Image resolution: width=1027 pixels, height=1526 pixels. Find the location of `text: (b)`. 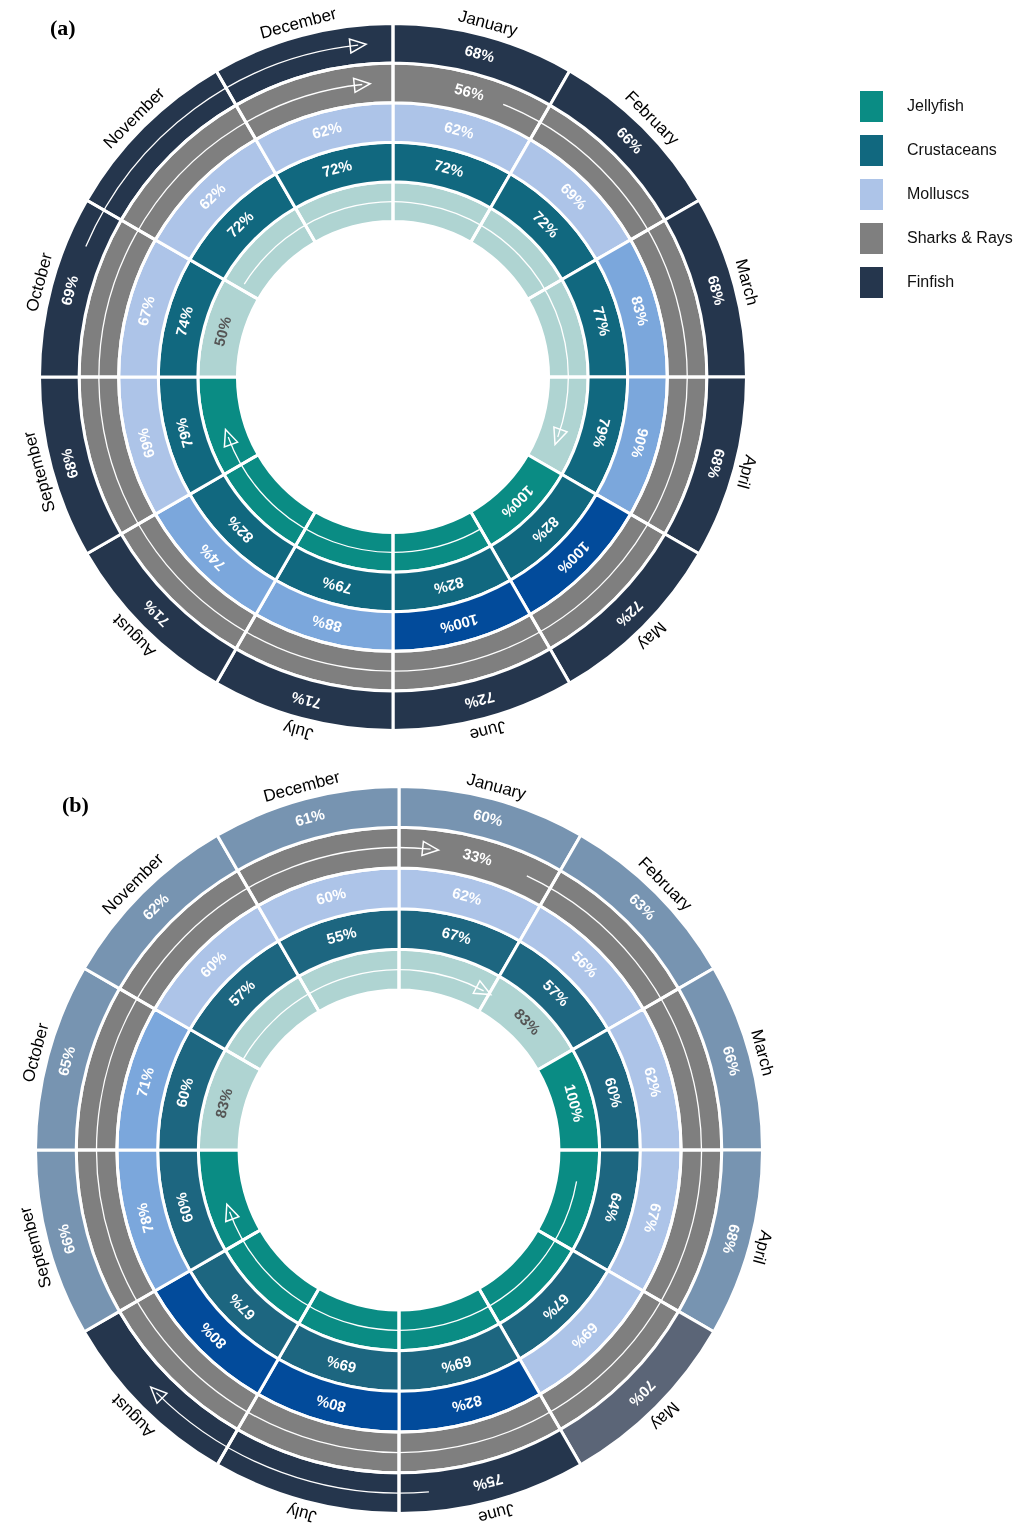

text: (b) is located at coordinates (75, 805).